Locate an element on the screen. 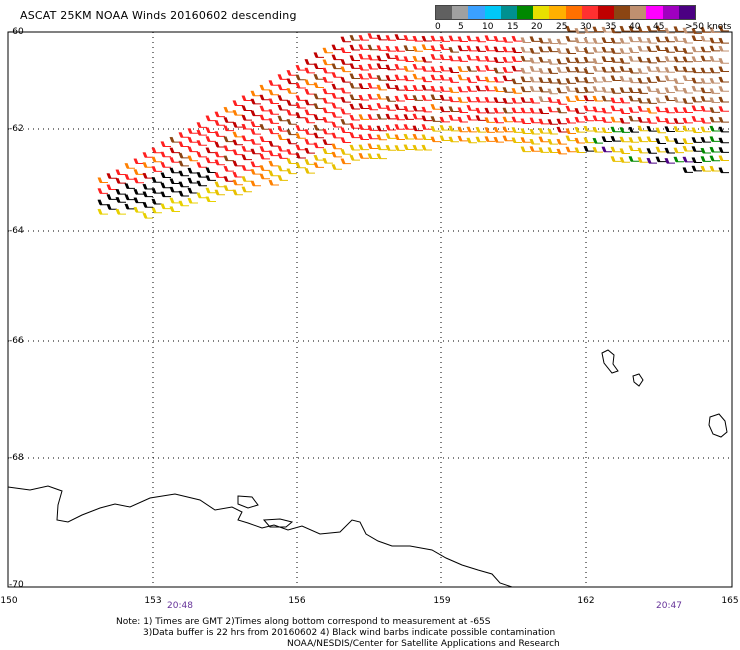 The image size is (740, 650). lon-label: 150 is located at coordinates (9, 601).